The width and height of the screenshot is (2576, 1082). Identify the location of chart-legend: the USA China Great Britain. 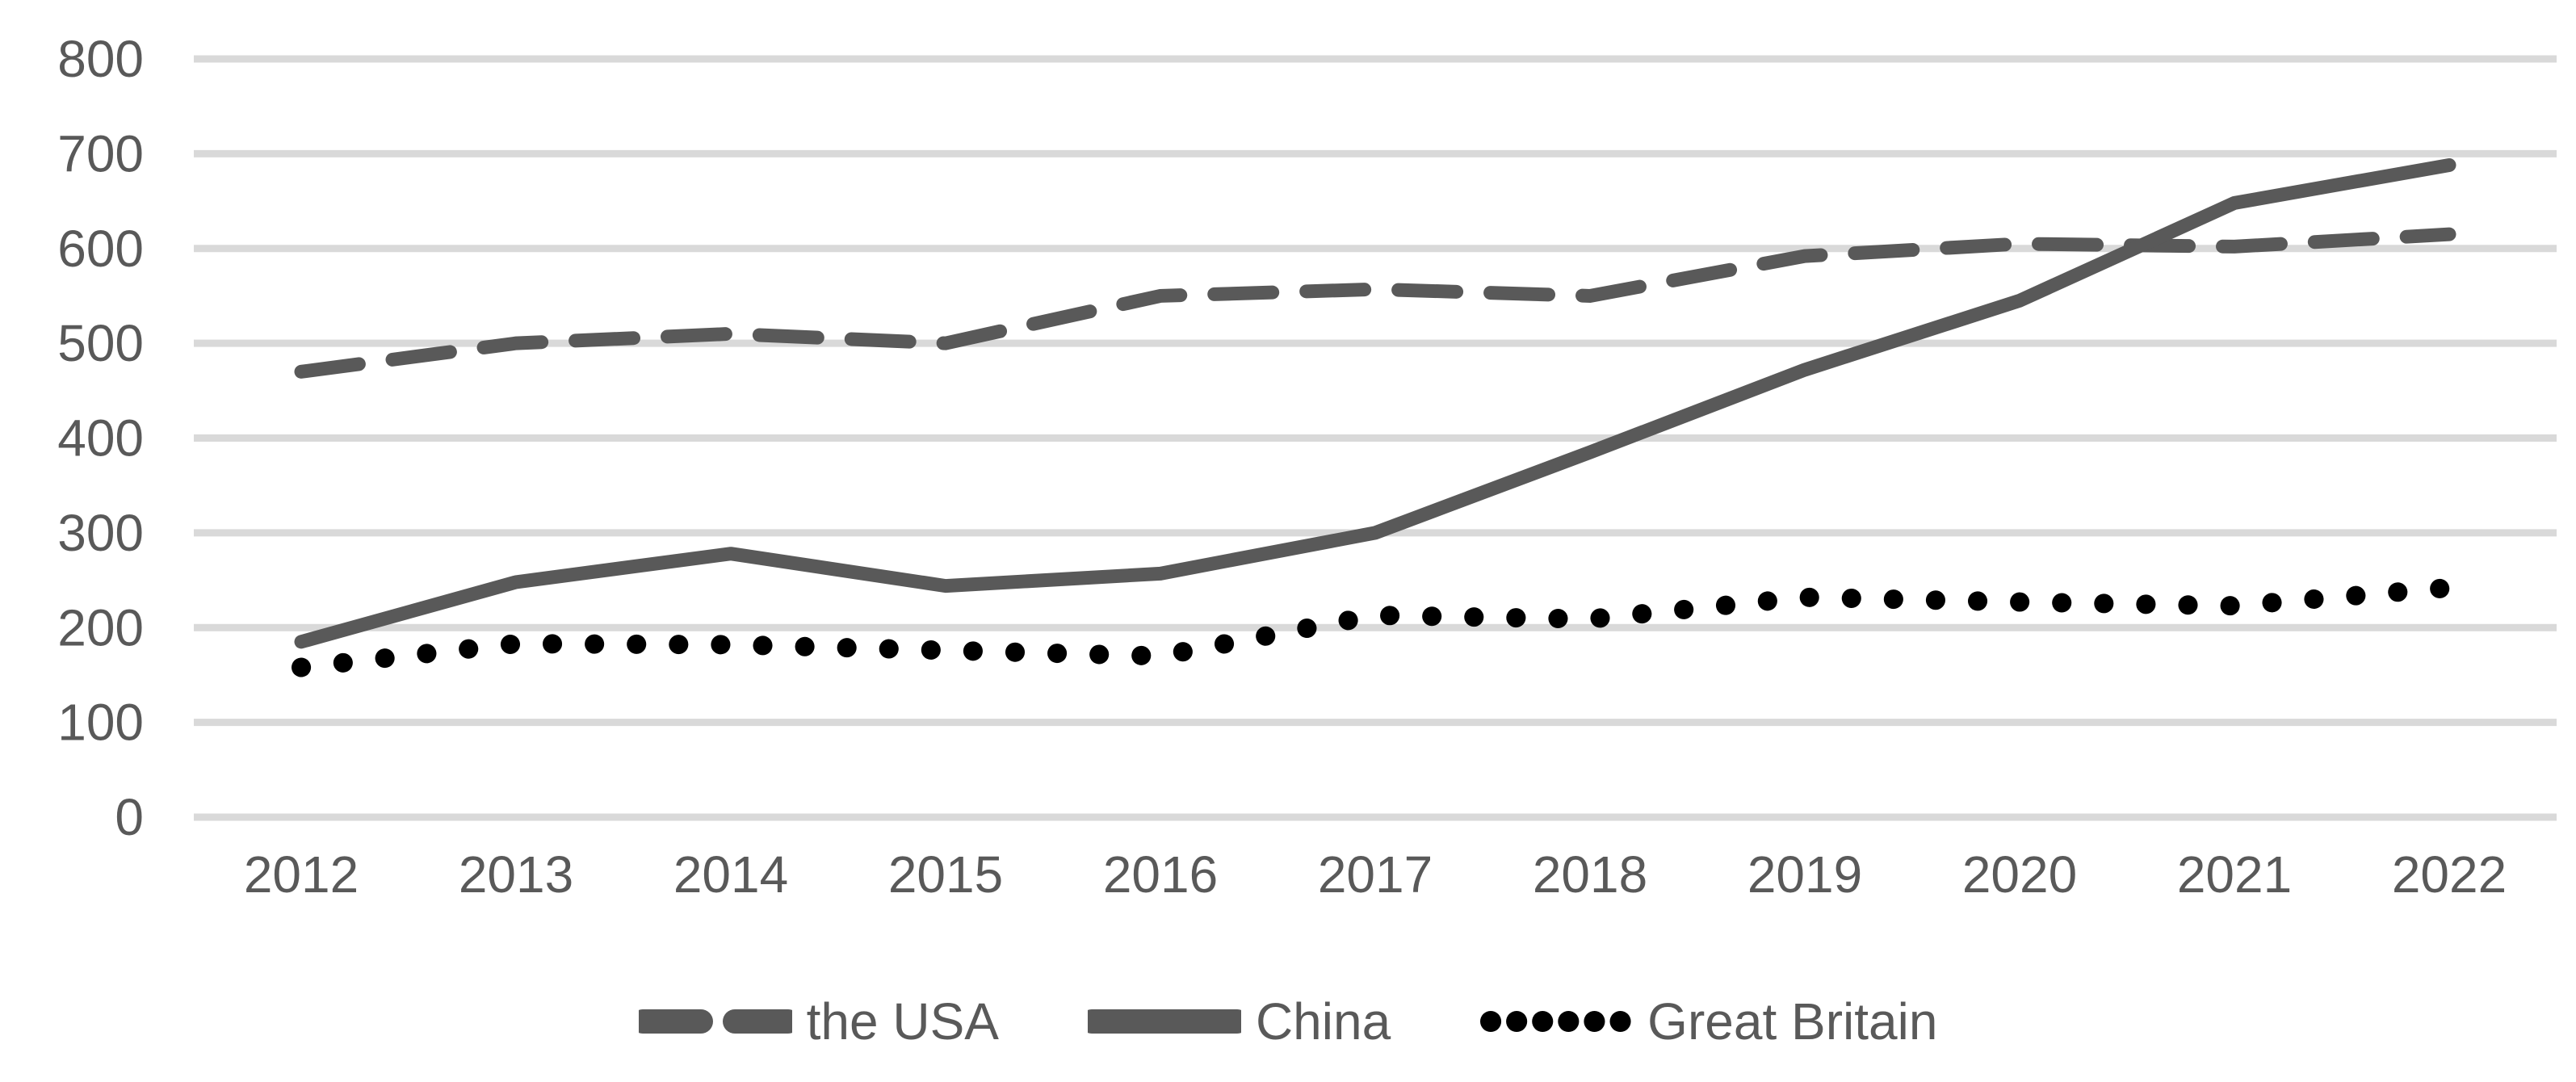
(1288, 1021).